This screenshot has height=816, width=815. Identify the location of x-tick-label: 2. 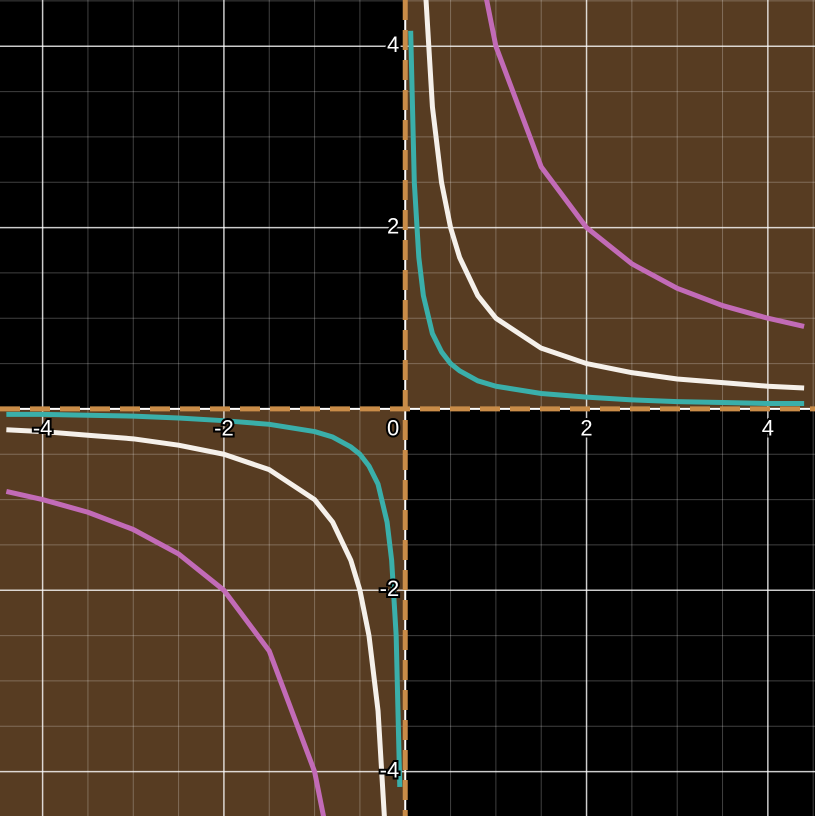
(586, 428).